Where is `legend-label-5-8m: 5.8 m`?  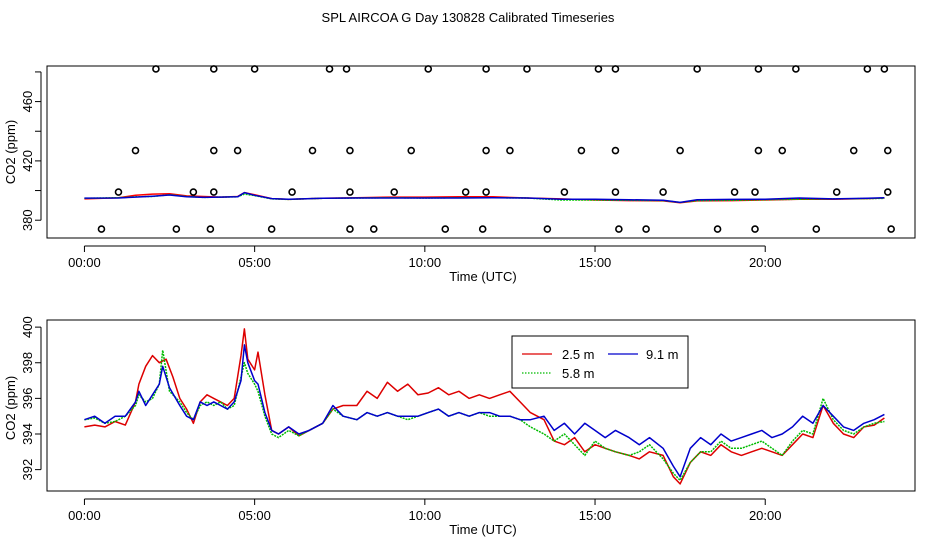
legend-label-5-8m: 5.8 m is located at coordinates (578, 373).